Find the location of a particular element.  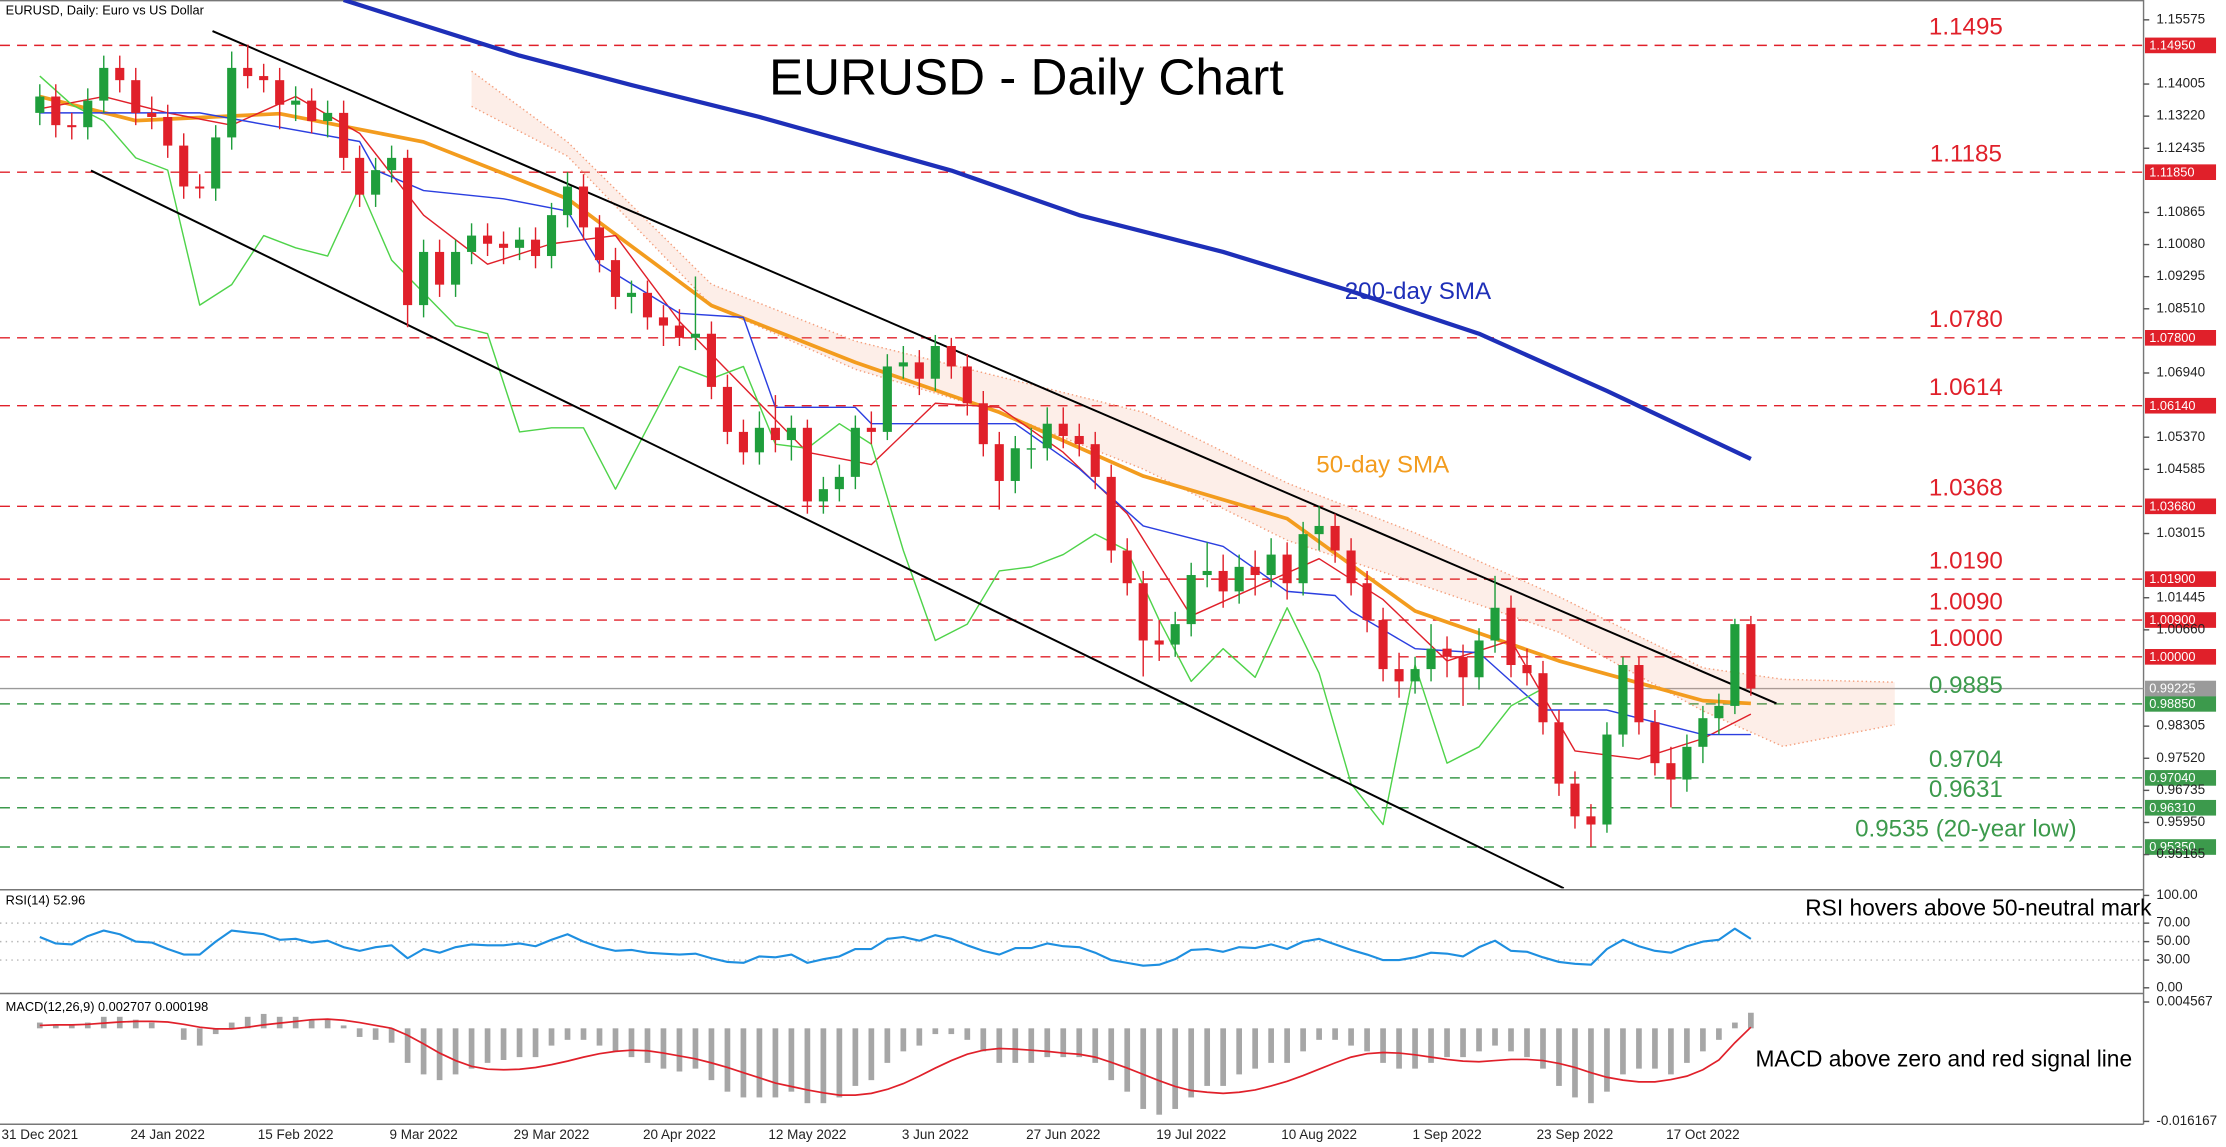

level-tag-label: 0.95350 is located at coordinates (2172, 846).